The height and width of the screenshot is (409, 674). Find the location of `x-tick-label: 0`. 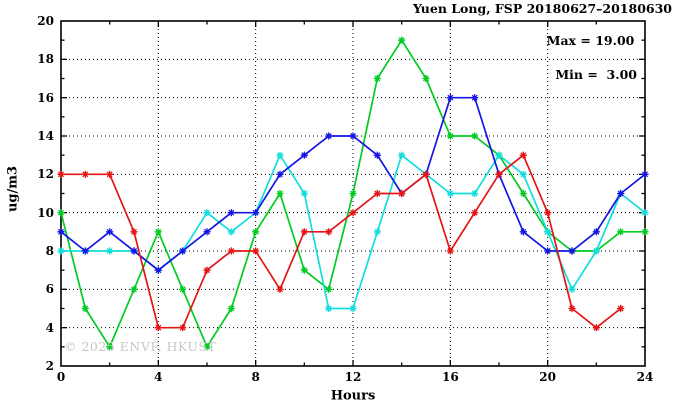

x-tick-label: 0 is located at coordinates (61, 377).